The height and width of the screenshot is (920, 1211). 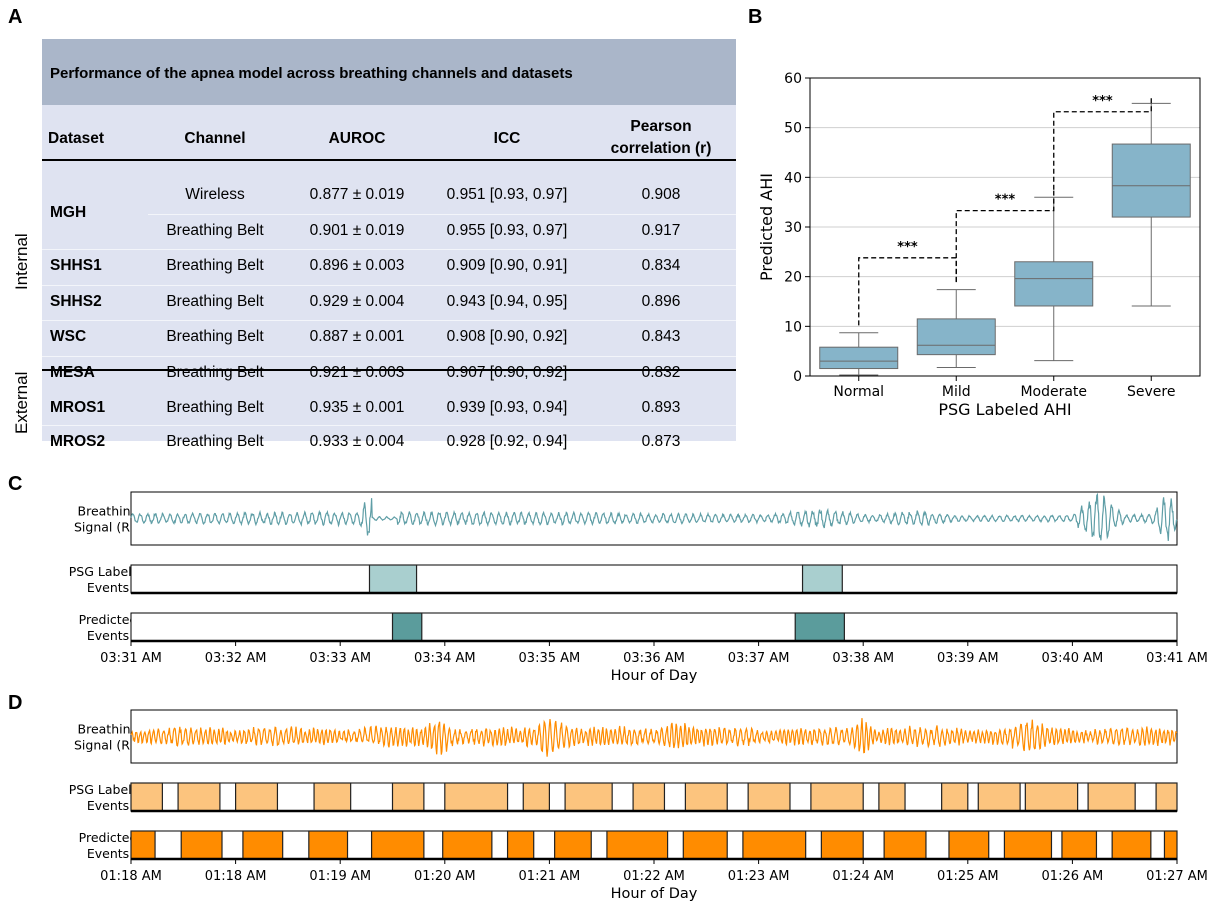 I want to click on row-label: Predicted, so click(x=108, y=837).